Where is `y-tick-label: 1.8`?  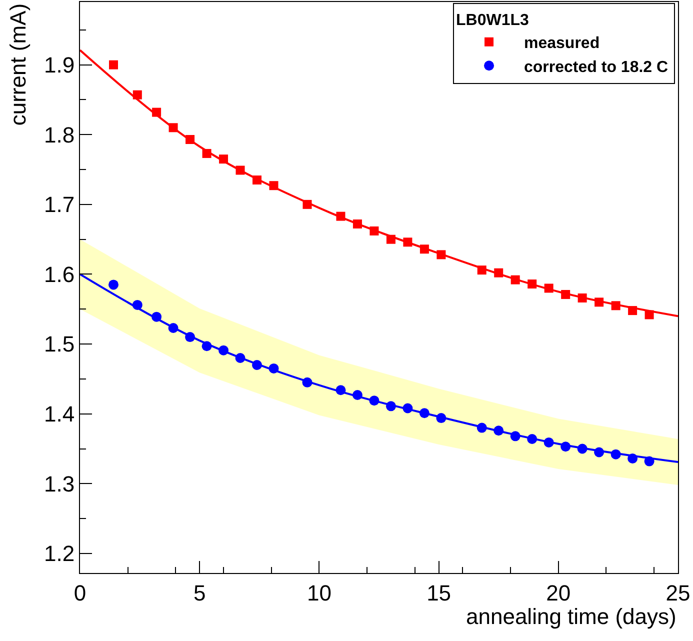 y-tick-label: 1.8 is located at coordinates (59, 135).